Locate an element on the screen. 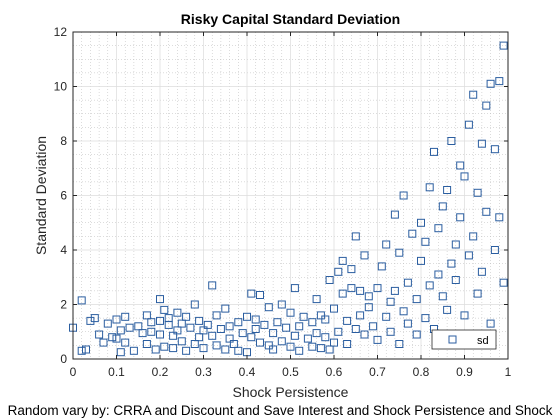 This screenshot has width=560, height=420. chart-title: Risky Capital Standard Deviation is located at coordinates (290, 19).